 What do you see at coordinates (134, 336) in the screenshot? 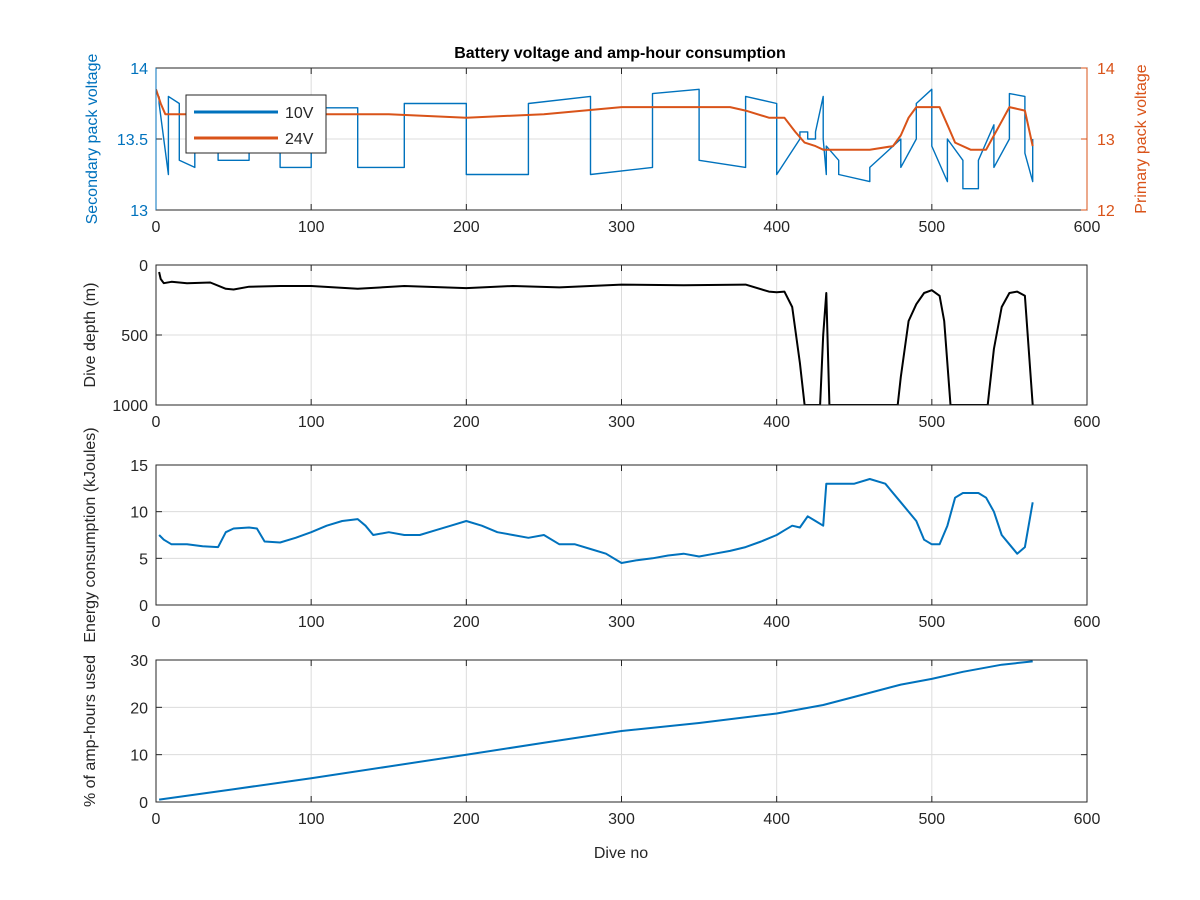
I see `y-tick-label: 500` at bounding box center [134, 336].